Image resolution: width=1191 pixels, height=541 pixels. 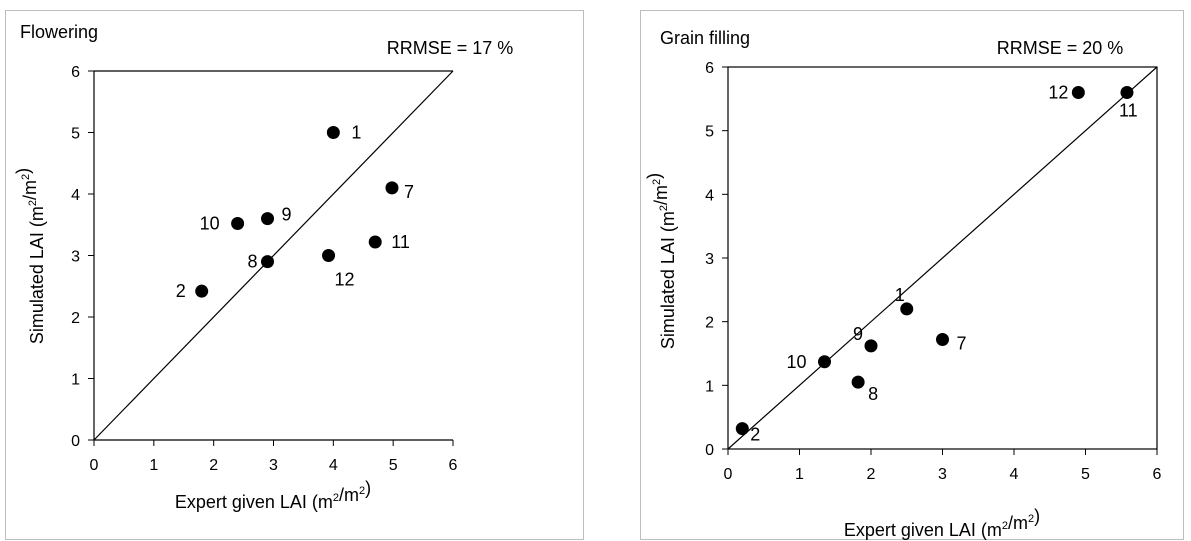 What do you see at coordinates (59, 32) in the screenshot?
I see `chart-title: Flowering` at bounding box center [59, 32].